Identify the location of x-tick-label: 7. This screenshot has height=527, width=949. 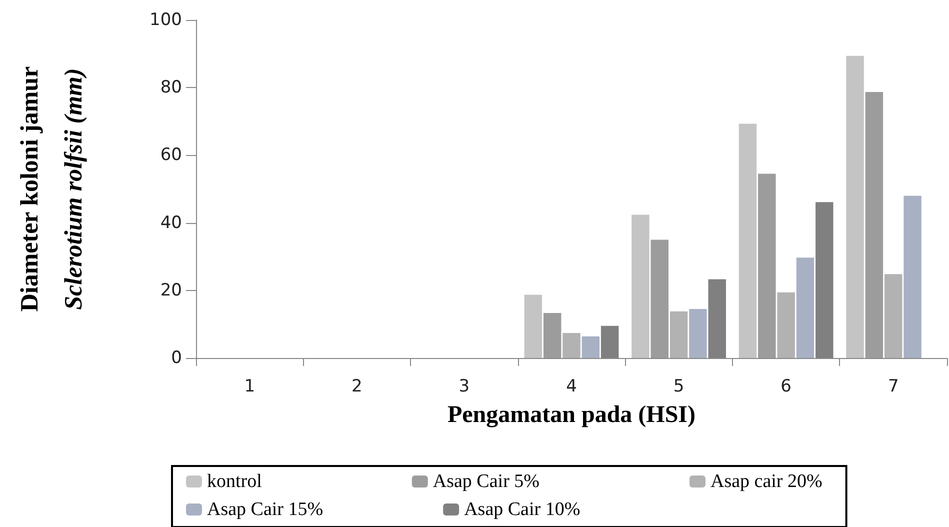
(893, 386).